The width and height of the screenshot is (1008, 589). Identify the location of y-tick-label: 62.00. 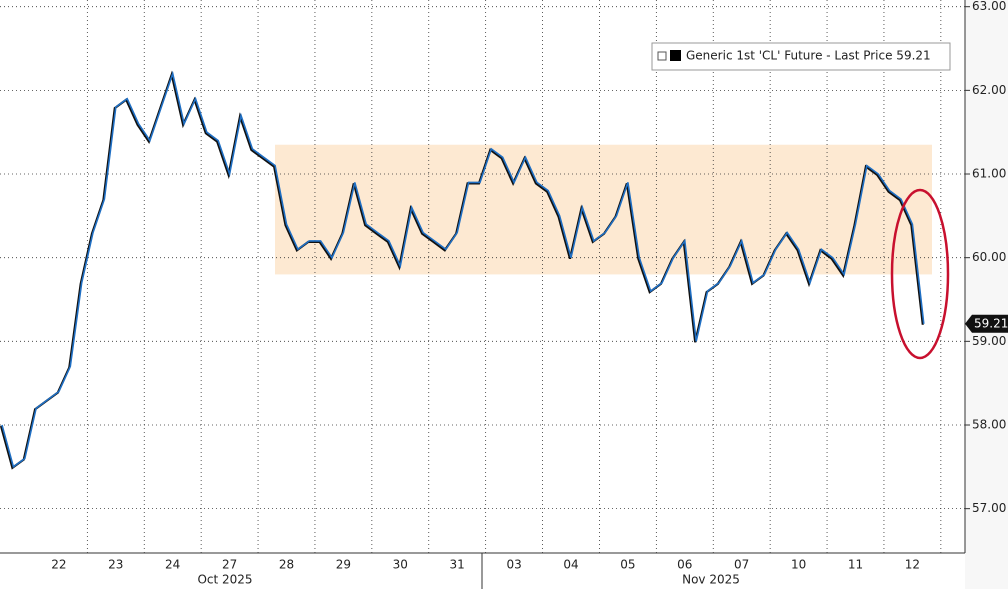
(989, 90).